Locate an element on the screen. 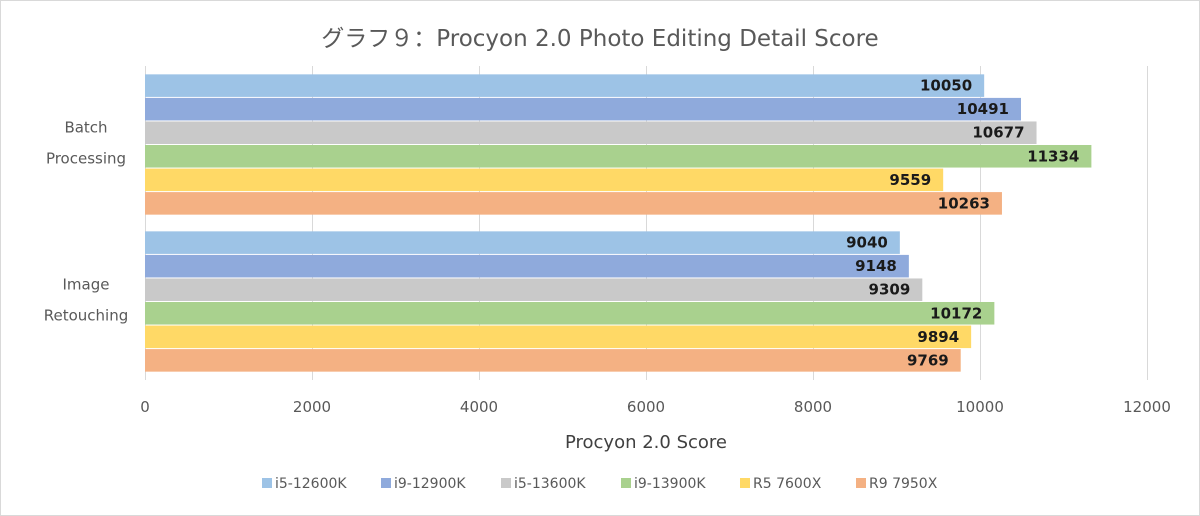  data-label: 9559 is located at coordinates (910, 180).